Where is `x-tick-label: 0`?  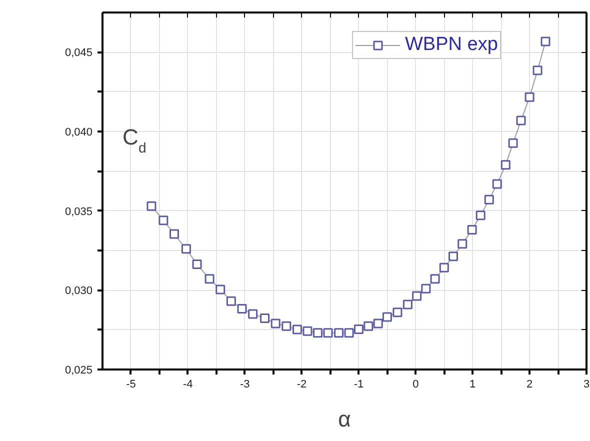 x-tick-label: 0 is located at coordinates (415, 384).